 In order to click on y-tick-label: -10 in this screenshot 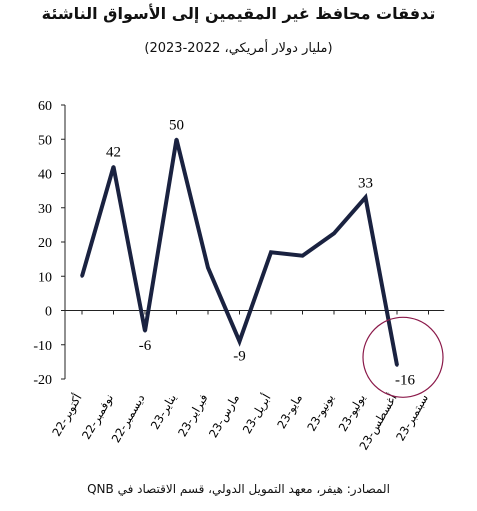, I will do `click(42, 346)`.